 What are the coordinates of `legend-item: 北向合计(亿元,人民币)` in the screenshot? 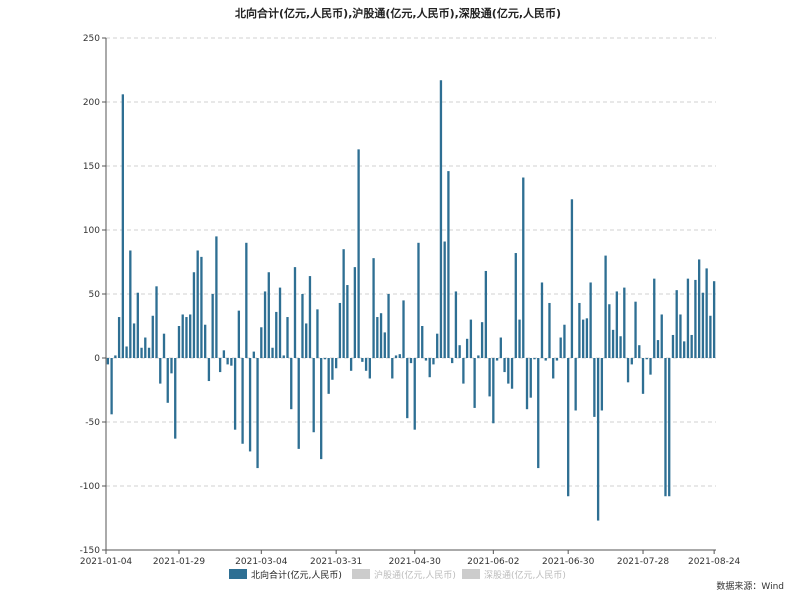 It's located at (285, 575).